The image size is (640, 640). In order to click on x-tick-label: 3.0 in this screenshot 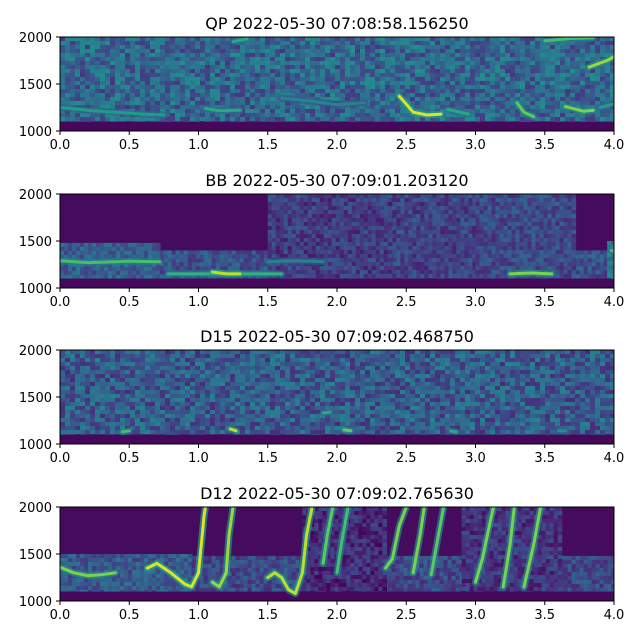, I will do `click(475, 145)`.